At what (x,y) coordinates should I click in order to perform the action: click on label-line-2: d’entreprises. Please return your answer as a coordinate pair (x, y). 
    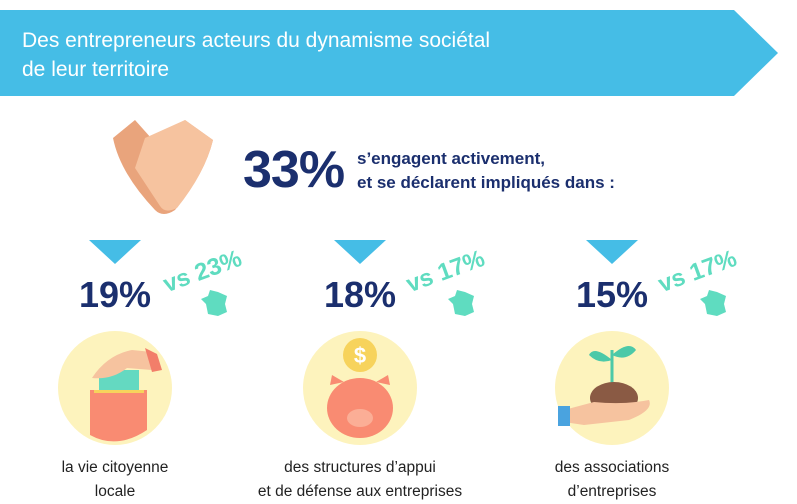
    Looking at the image, I should click on (612, 491).